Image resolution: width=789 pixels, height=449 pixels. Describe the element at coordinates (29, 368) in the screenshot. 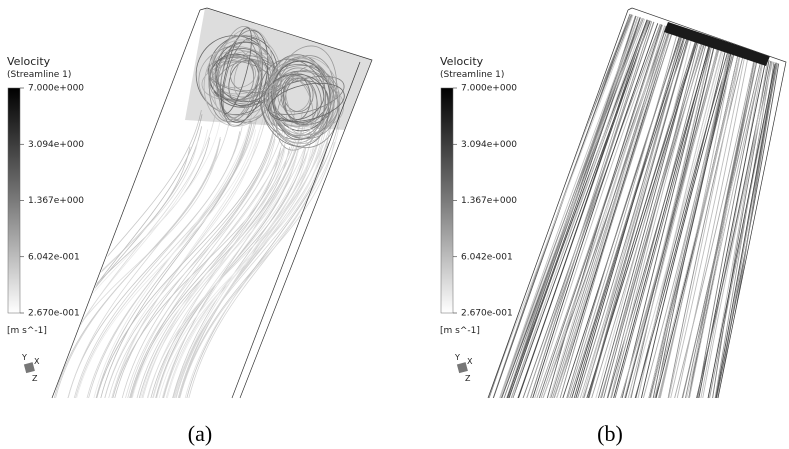

I see `axis-cube` at that location.